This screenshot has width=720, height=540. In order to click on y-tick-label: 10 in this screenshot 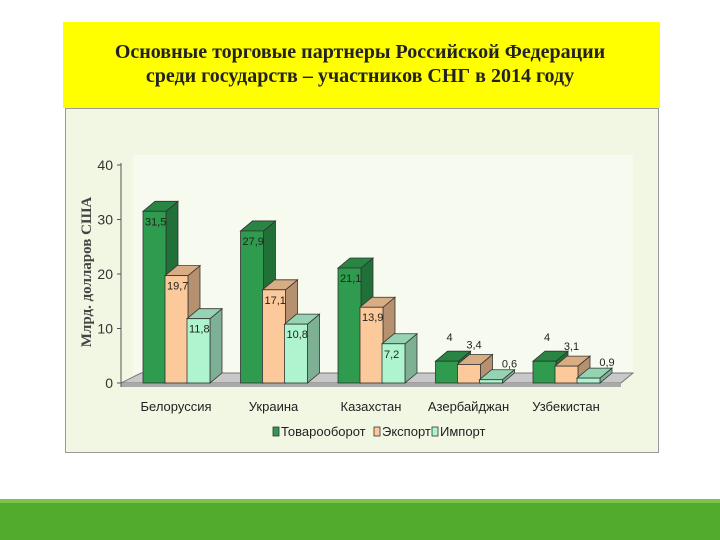, I will do `click(105, 329)`.